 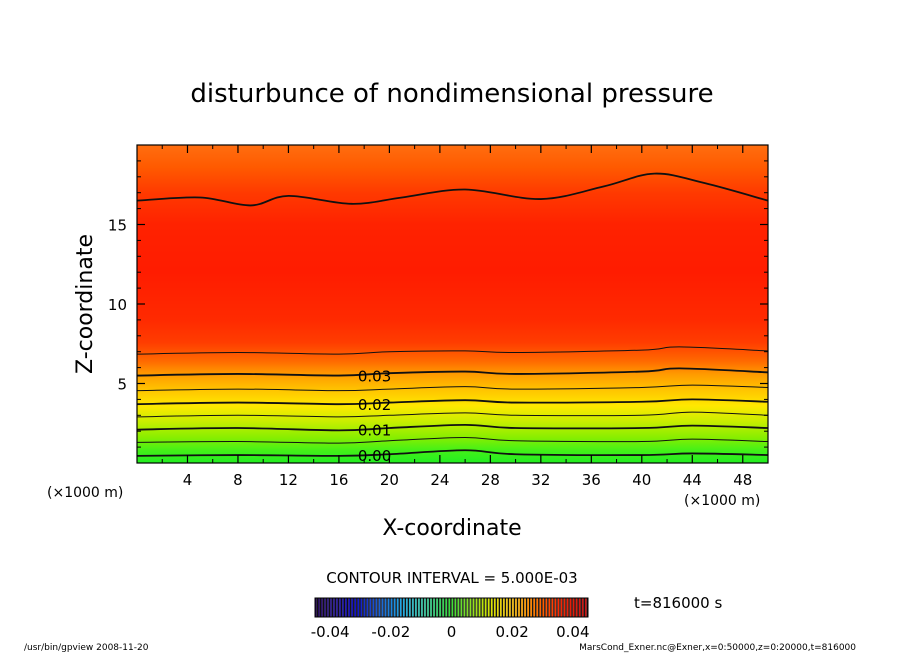 What do you see at coordinates (85, 304) in the screenshot?
I see `y-axis-label: Z-coordinate` at bounding box center [85, 304].